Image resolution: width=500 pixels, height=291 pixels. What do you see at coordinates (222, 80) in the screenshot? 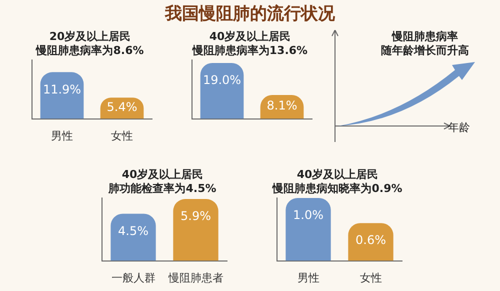
I see `data-label: 19.0%` at bounding box center [222, 80].